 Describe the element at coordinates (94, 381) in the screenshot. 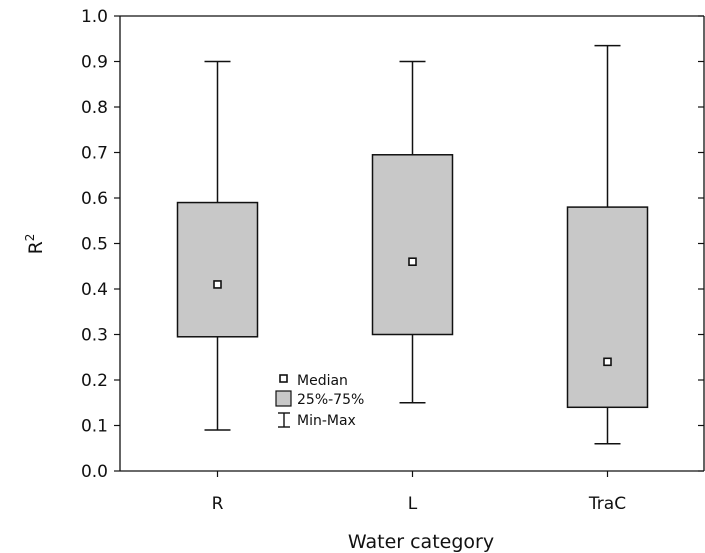

I see `y-tick-label: 0.2` at that location.